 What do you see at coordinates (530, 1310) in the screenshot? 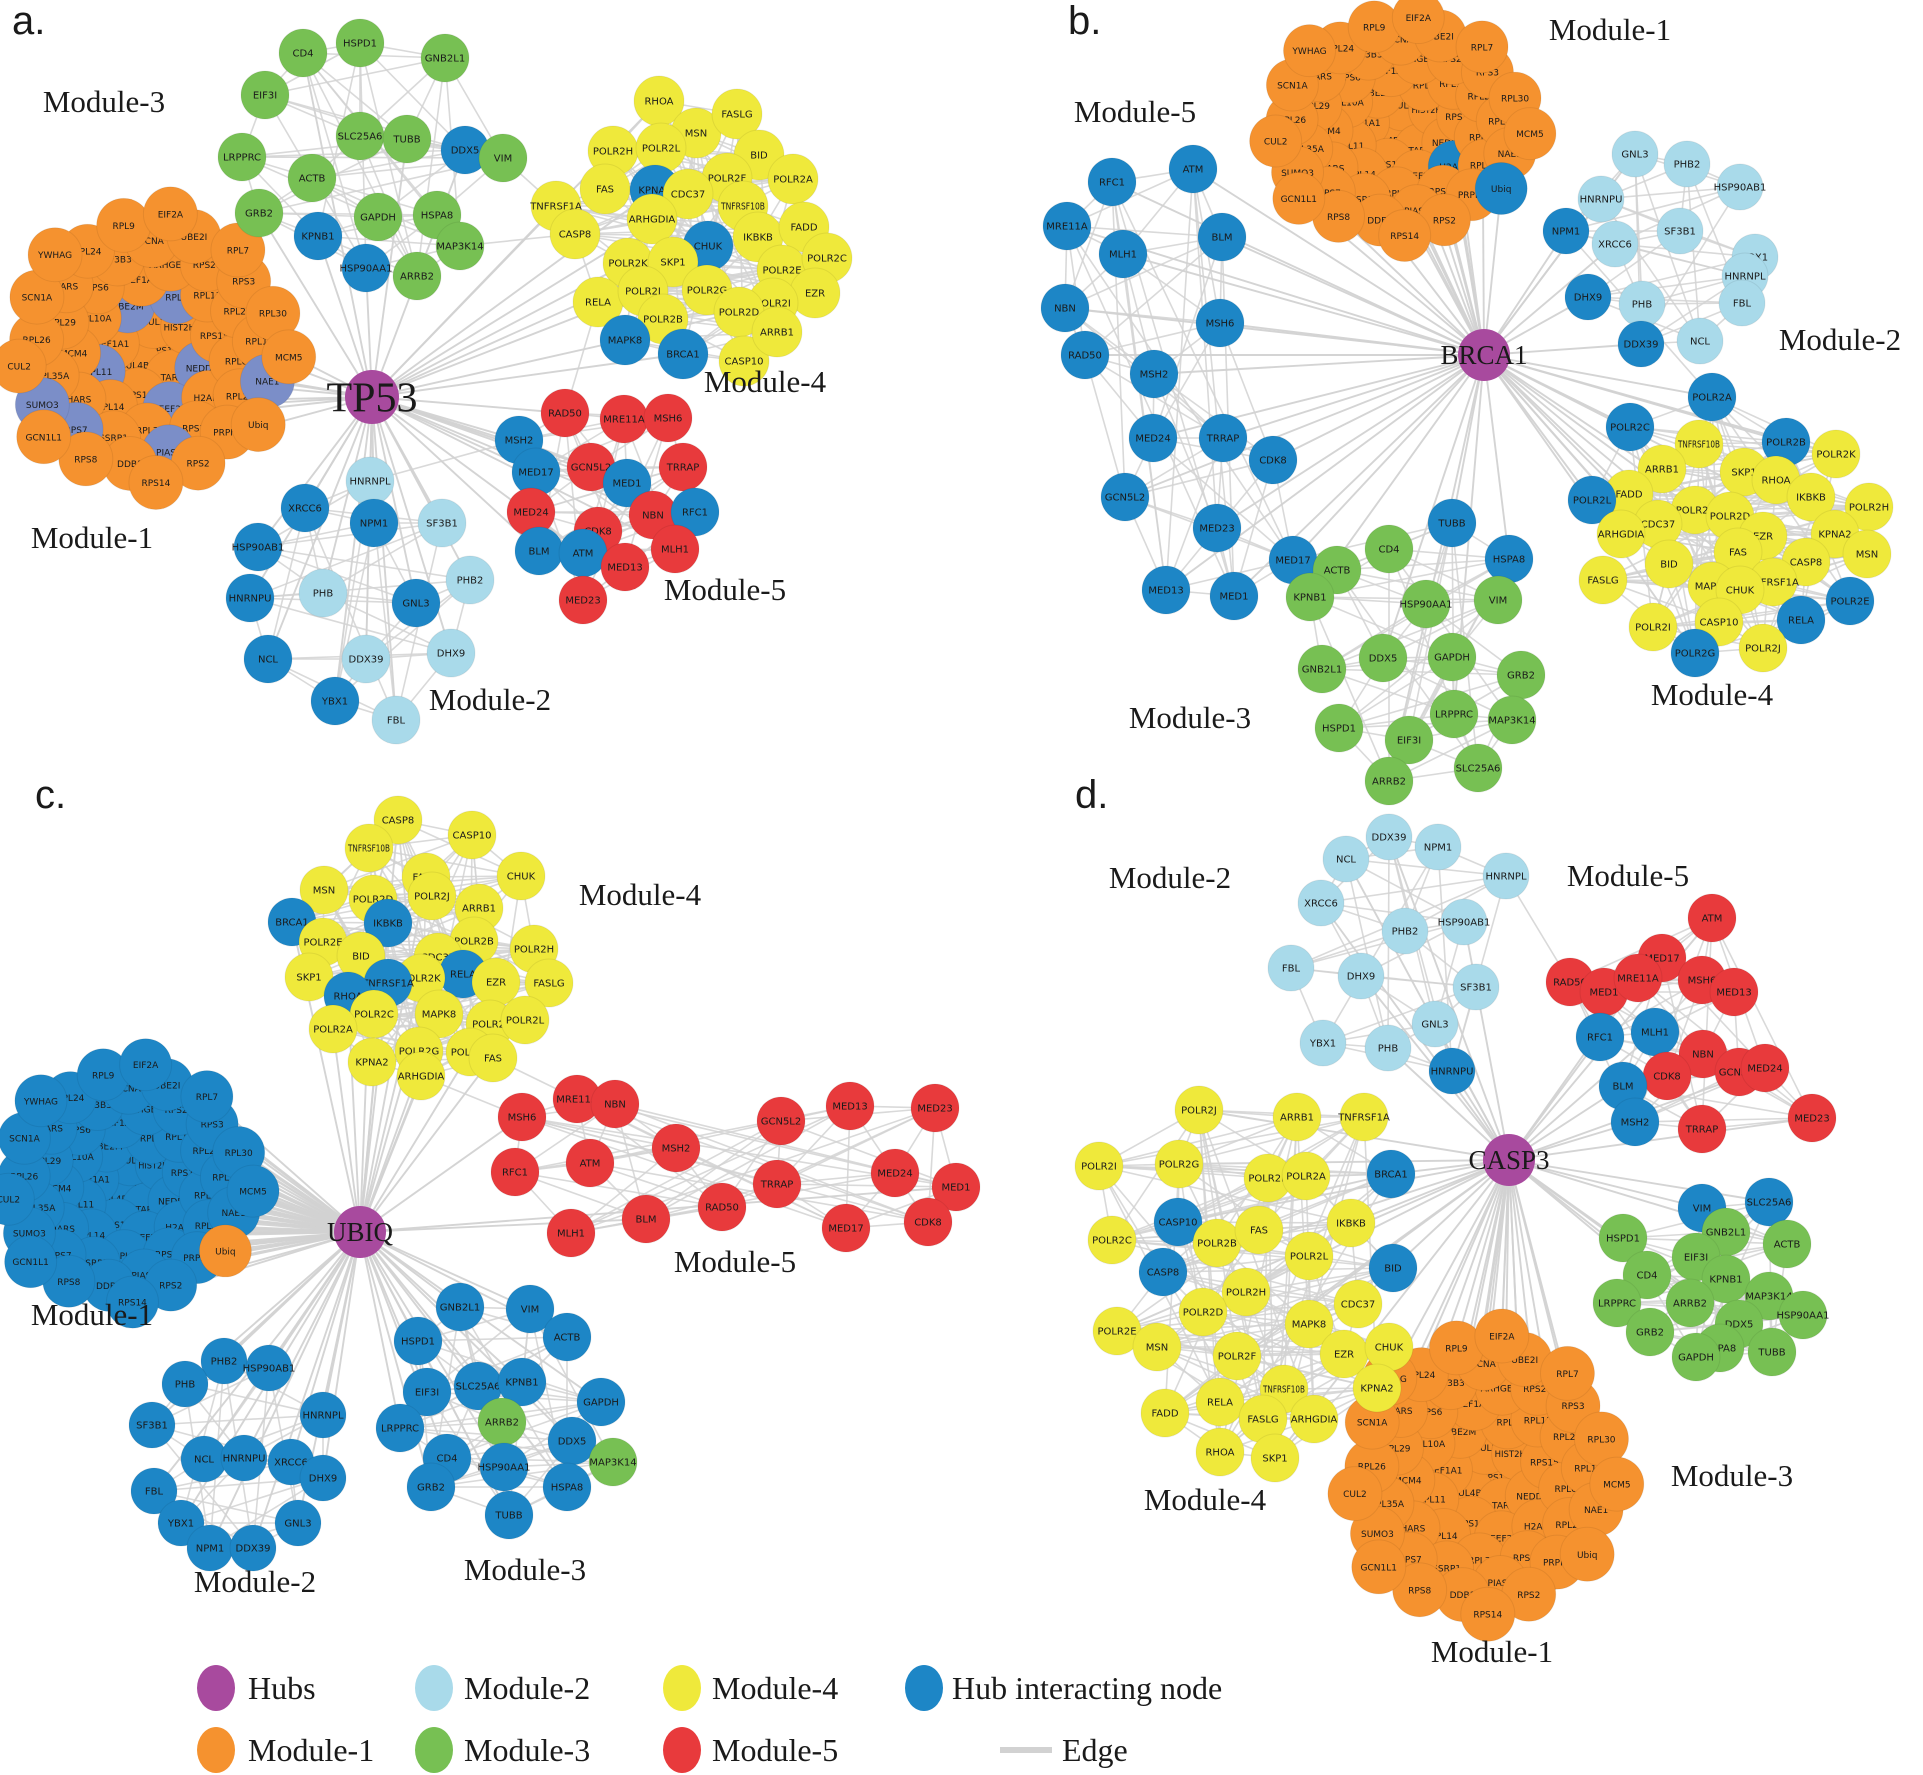
I see `node-label: VIM` at bounding box center [530, 1310].